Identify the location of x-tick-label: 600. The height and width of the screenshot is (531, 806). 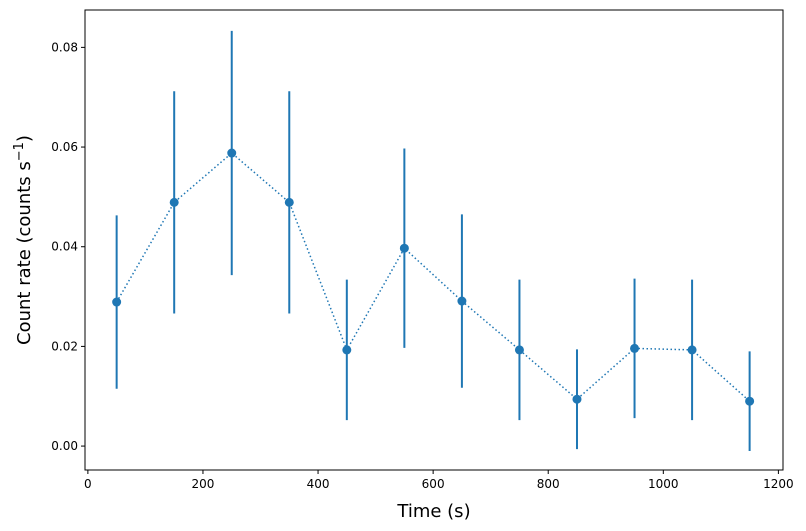
(433, 484).